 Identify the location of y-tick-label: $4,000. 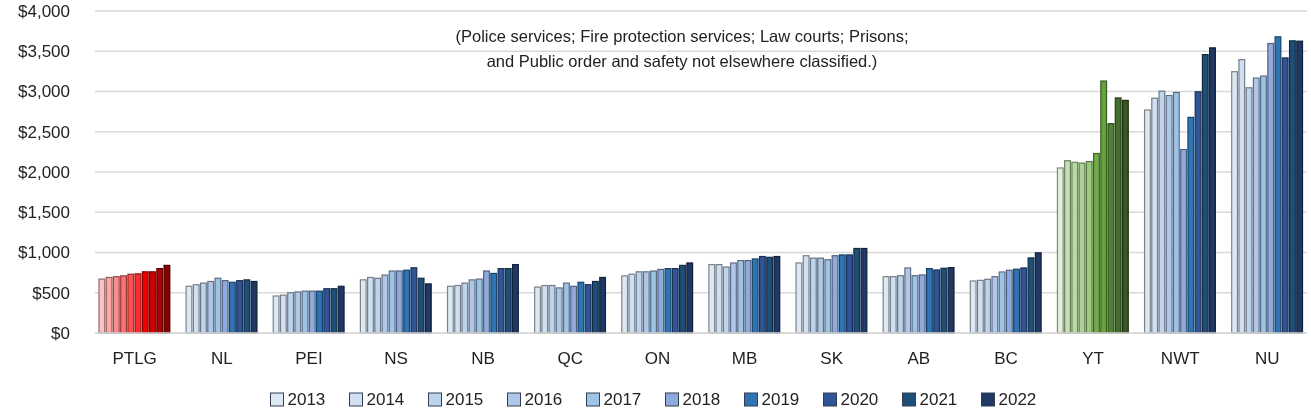
(44, 11).